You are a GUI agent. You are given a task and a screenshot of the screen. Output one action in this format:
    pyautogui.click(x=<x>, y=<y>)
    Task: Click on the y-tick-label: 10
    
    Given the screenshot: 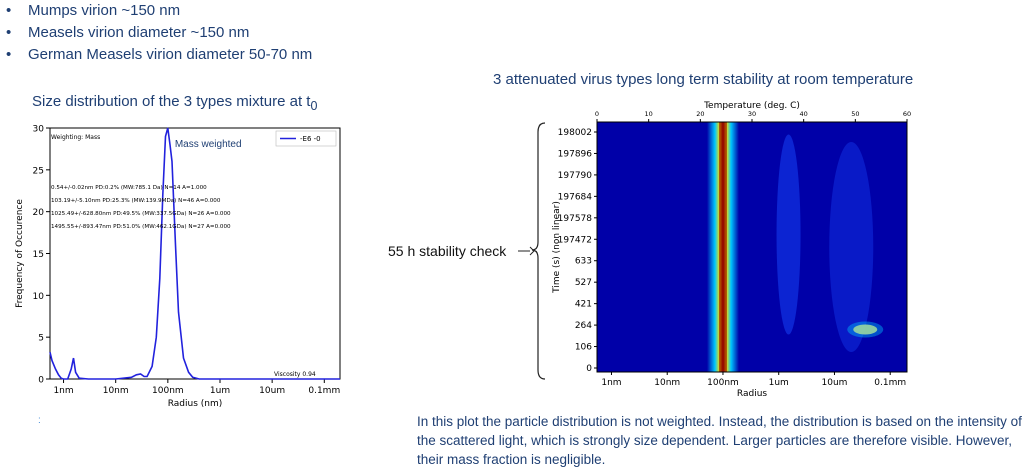 What is the action you would take?
    pyautogui.click(x=39, y=297)
    